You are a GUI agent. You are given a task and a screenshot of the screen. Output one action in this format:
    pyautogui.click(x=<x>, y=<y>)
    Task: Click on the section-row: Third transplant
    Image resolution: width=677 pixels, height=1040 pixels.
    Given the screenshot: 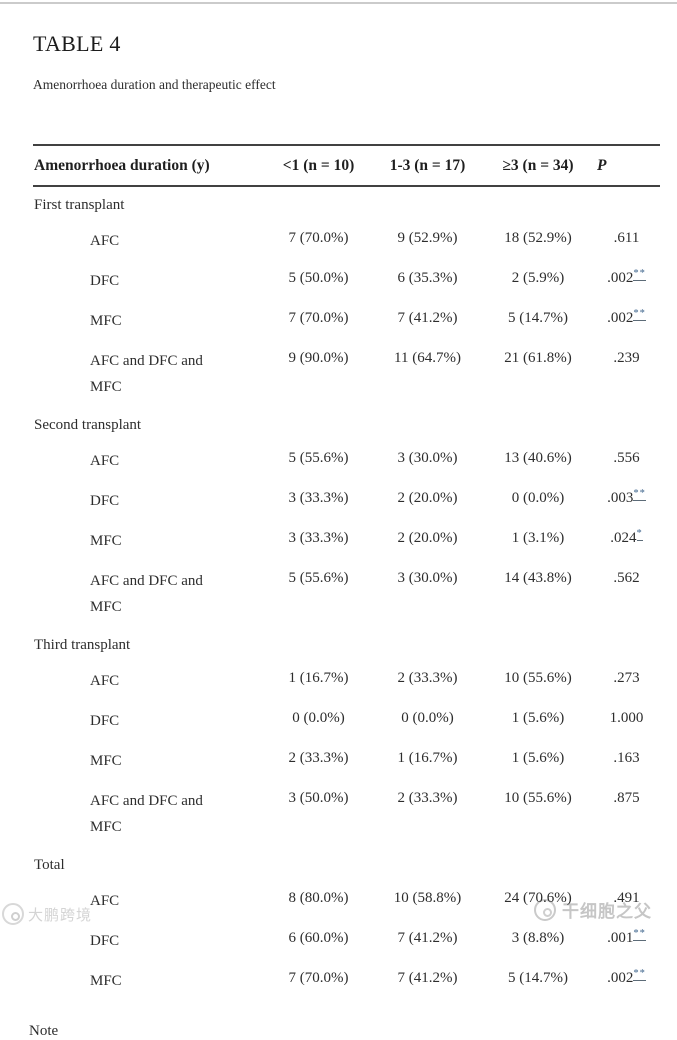 What is the action you would take?
    pyautogui.click(x=346, y=644)
    